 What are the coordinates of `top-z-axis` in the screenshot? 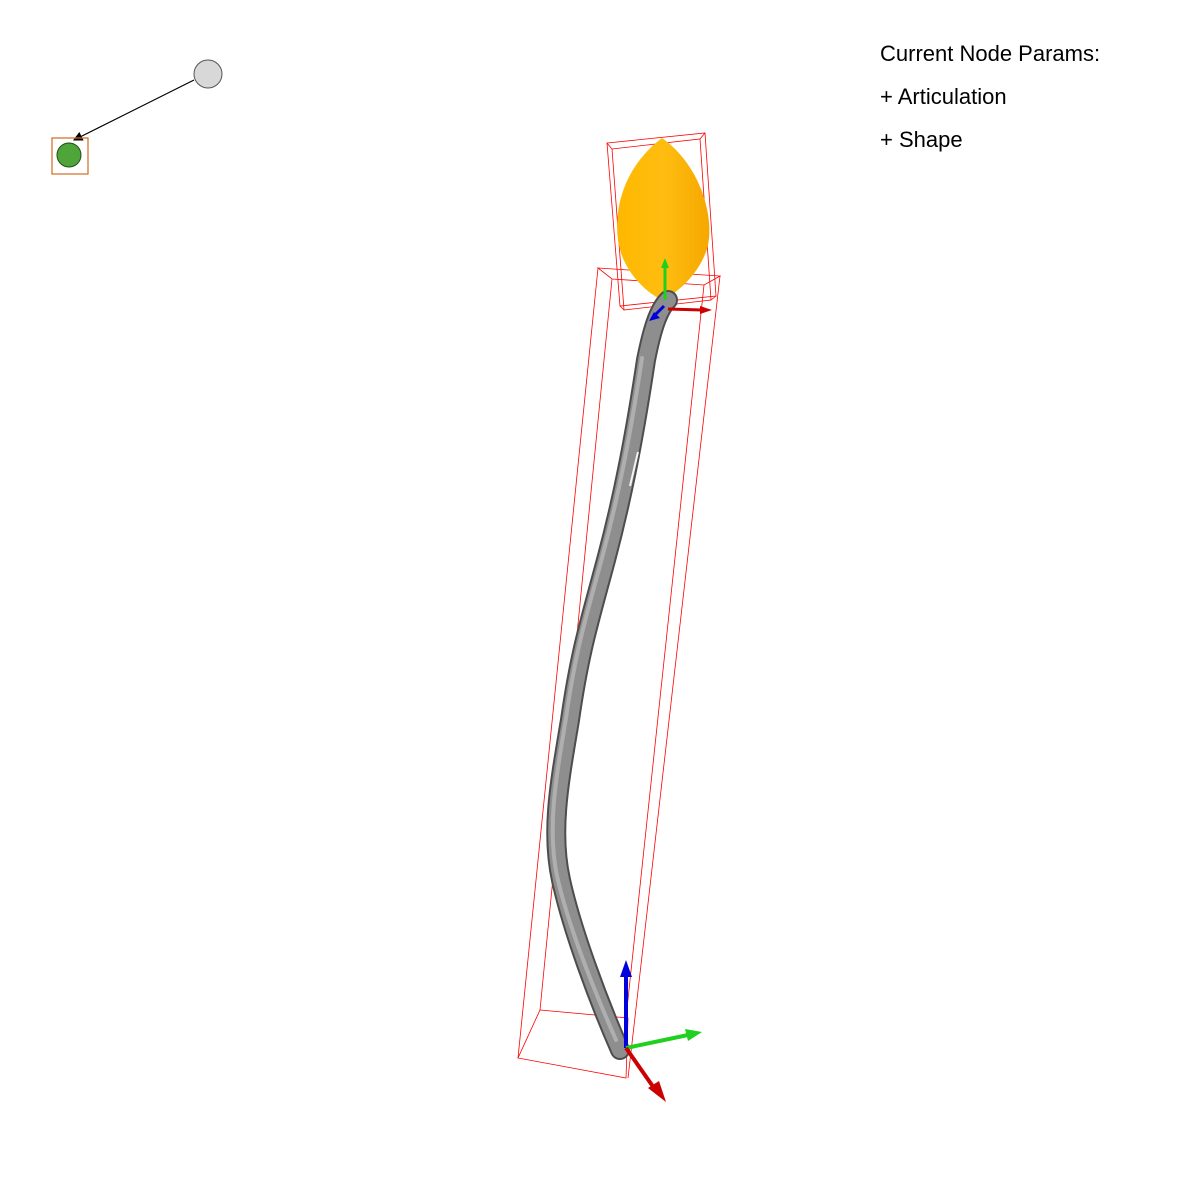 It's located at (659, 310).